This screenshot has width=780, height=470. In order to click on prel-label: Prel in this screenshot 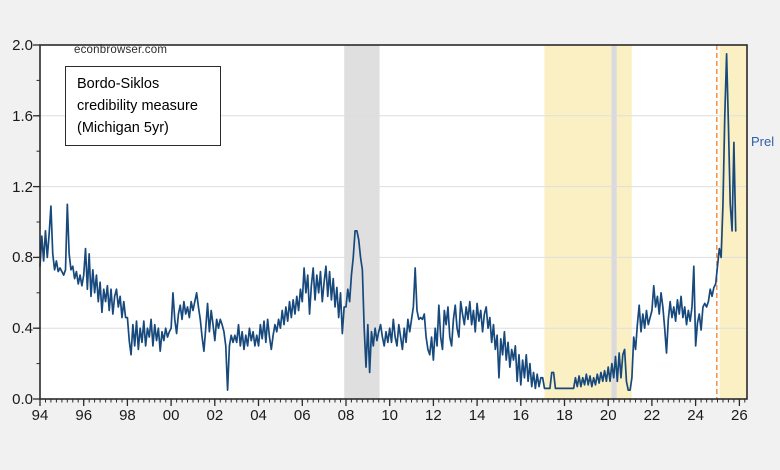, I will do `click(763, 141)`.